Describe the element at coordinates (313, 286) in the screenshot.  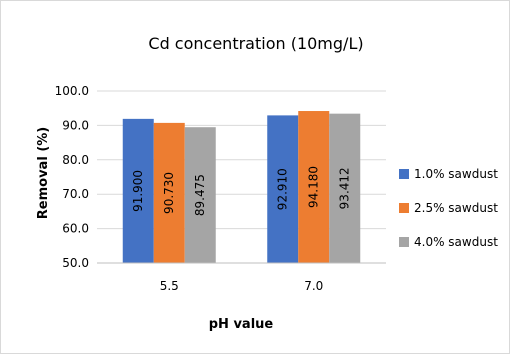
I see `x-tick-label: 7.0` at that location.